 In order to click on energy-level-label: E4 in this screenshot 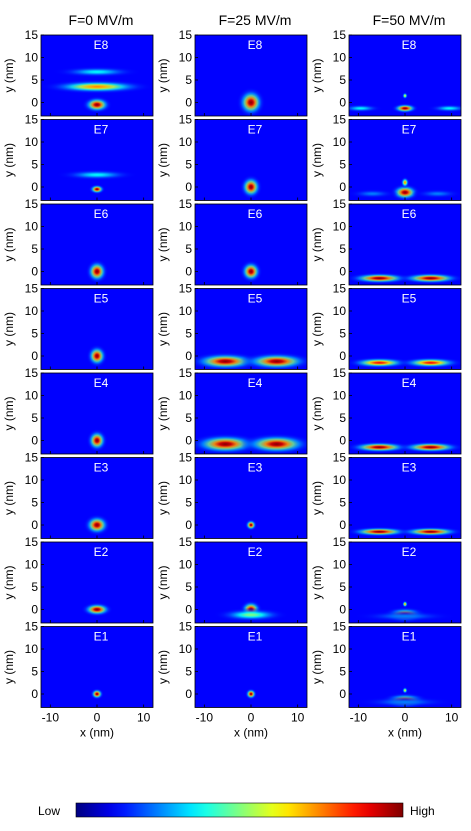, I will do `click(409, 383)`.